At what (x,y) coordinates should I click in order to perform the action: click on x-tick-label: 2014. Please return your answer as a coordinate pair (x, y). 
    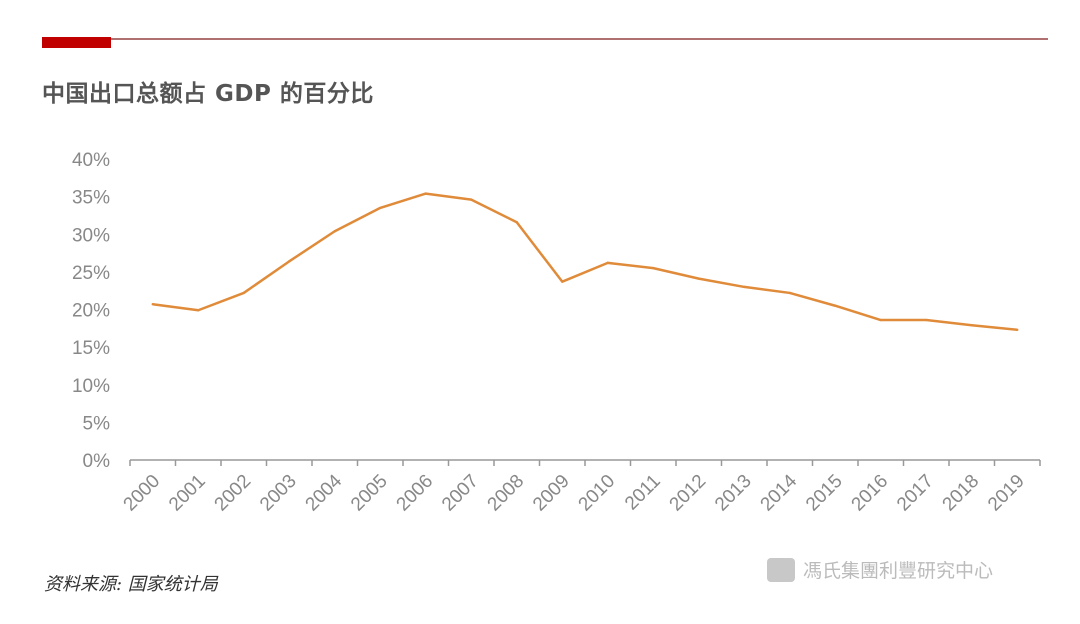
    Looking at the image, I should click on (779, 492).